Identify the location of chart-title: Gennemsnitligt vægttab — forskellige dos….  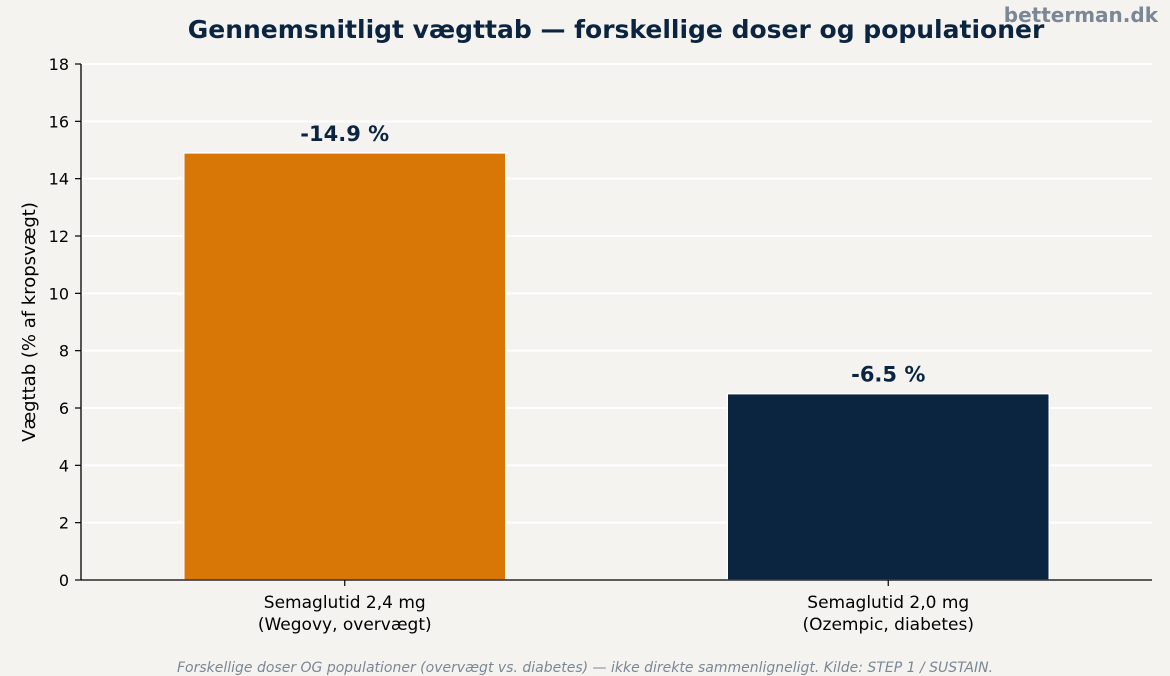
(616, 29).